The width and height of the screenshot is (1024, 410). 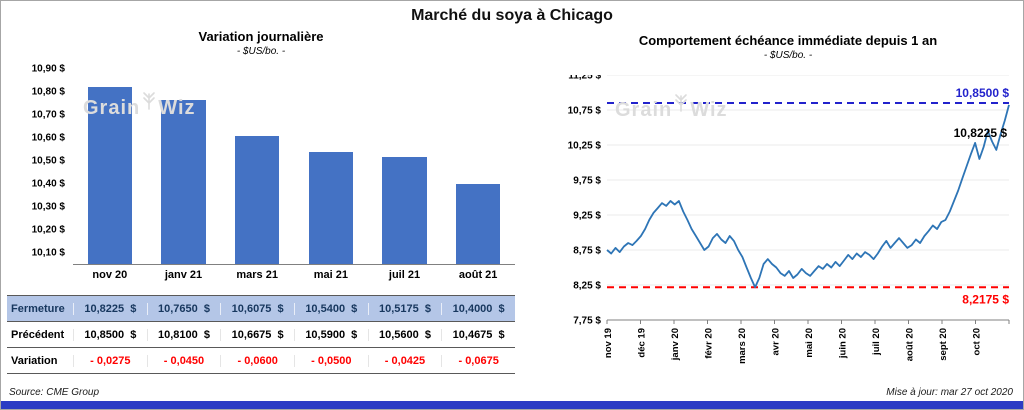 I want to click on table-cell: - 0,0675, so click(x=478, y=360).